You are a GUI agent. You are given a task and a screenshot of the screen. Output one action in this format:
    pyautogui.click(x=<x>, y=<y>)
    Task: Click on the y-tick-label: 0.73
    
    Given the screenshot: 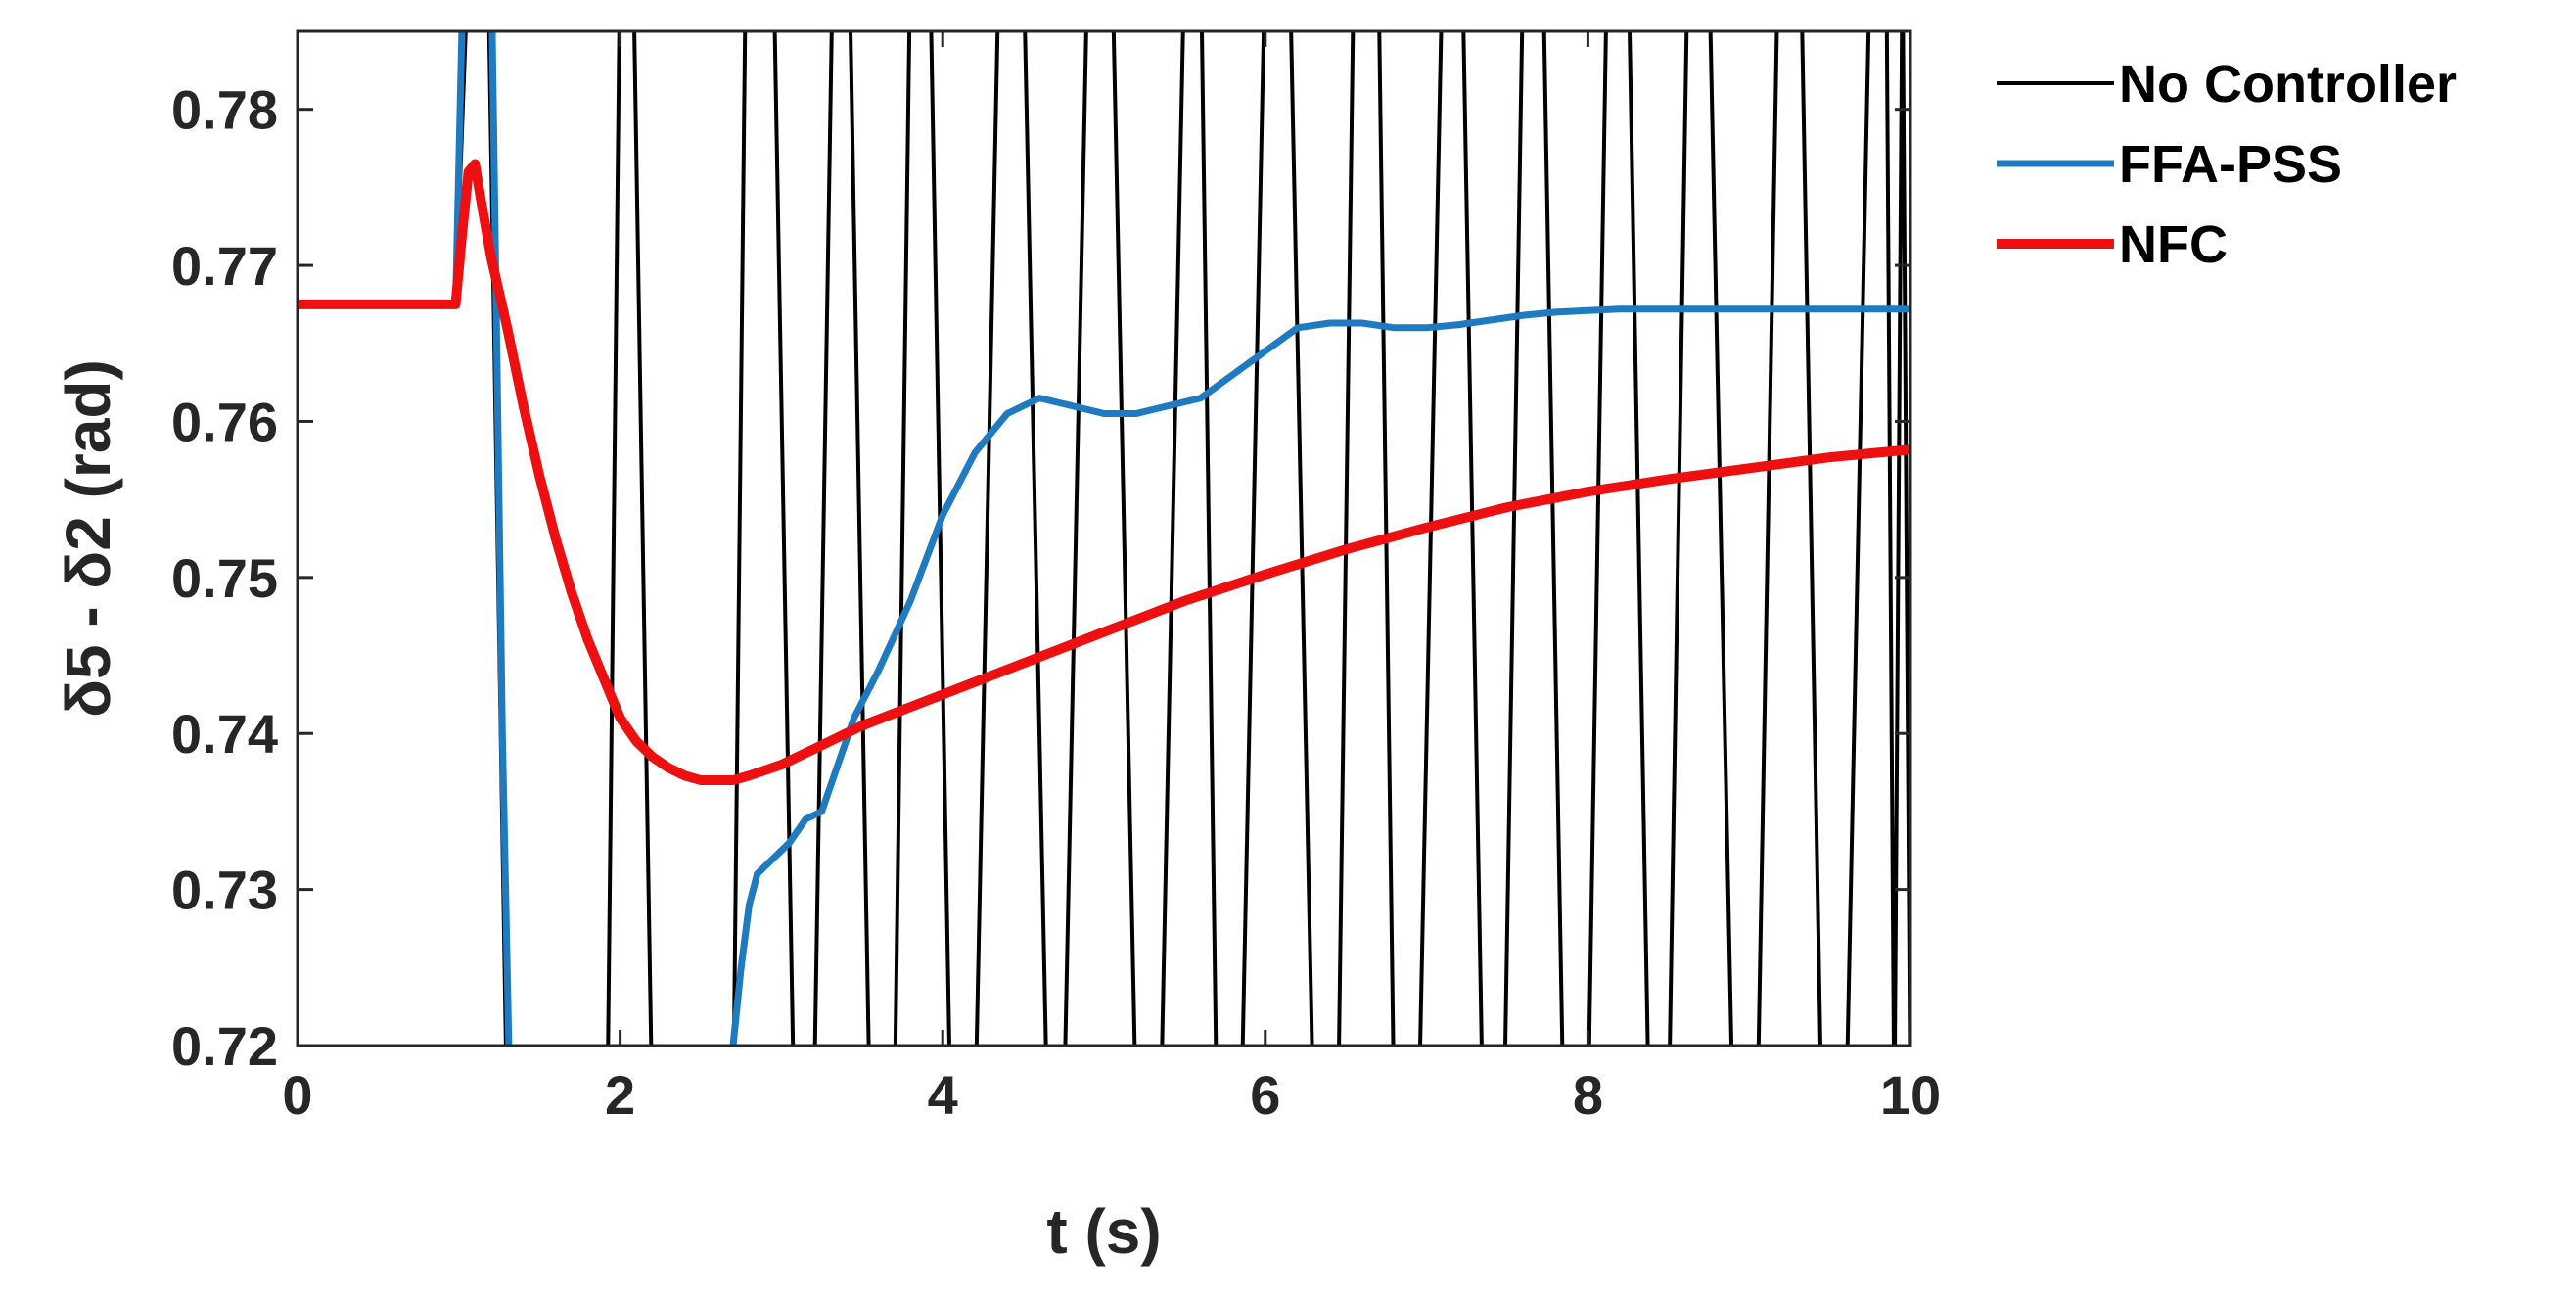 What is the action you would take?
    pyautogui.click(x=224, y=891)
    